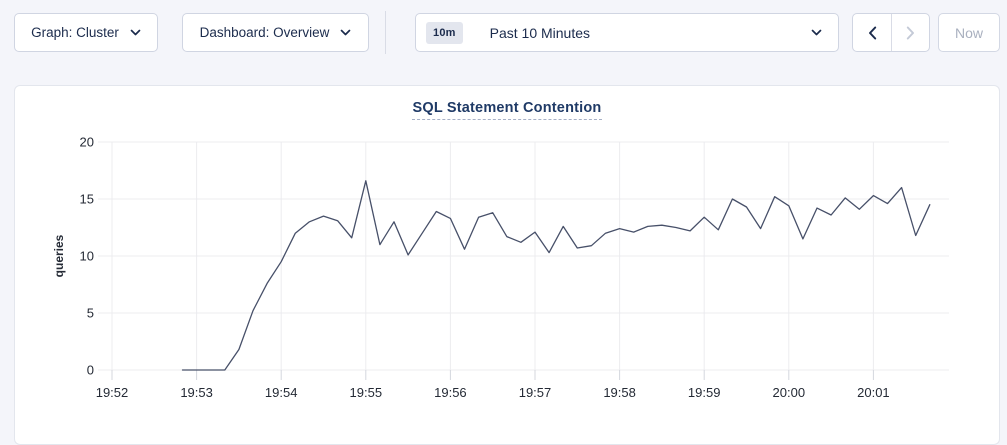  I want to click on x-tick-label: 19:53, so click(196, 392).